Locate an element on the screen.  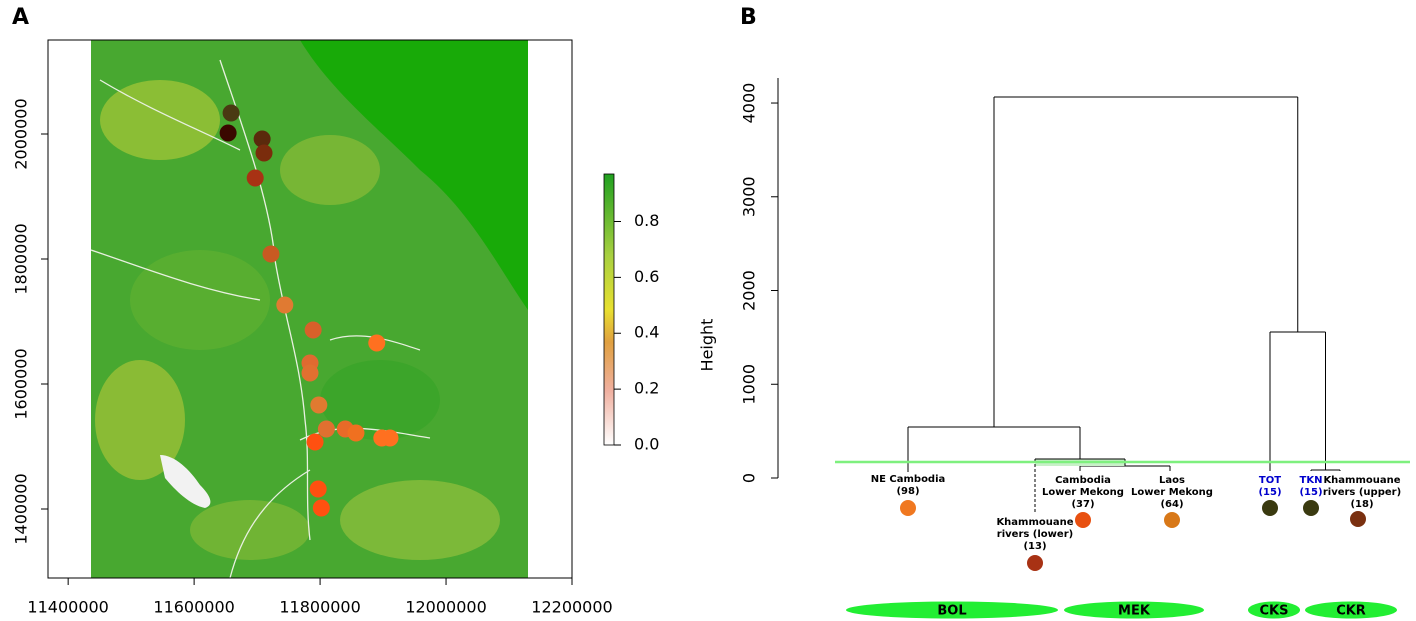
colorbar-tick-label: 0.4 is located at coordinates (646, 332).